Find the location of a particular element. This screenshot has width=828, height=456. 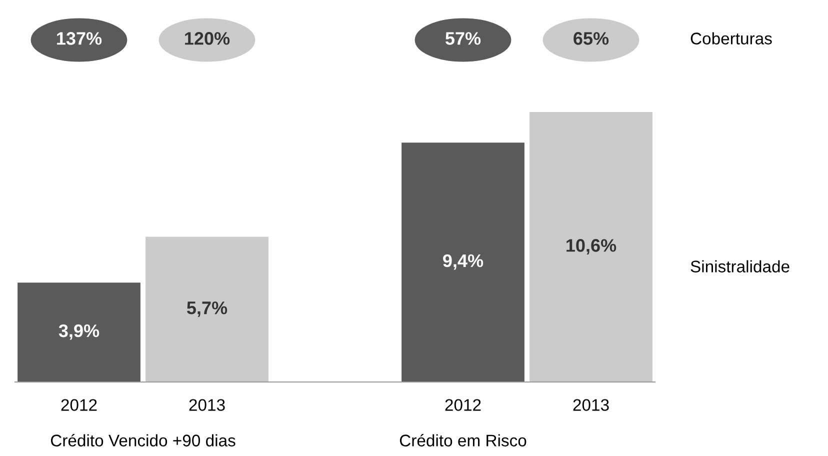

text: Coberturas is located at coordinates (731, 38).